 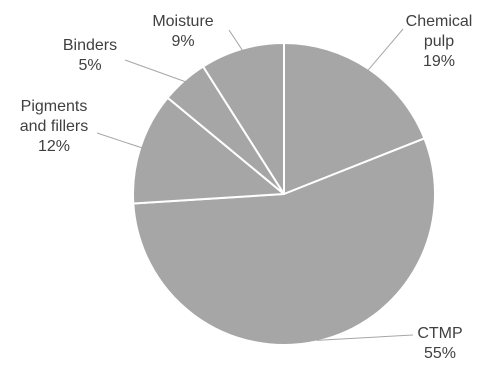 I want to click on data-label-moisture: Moisture 9%, so click(x=182, y=31).